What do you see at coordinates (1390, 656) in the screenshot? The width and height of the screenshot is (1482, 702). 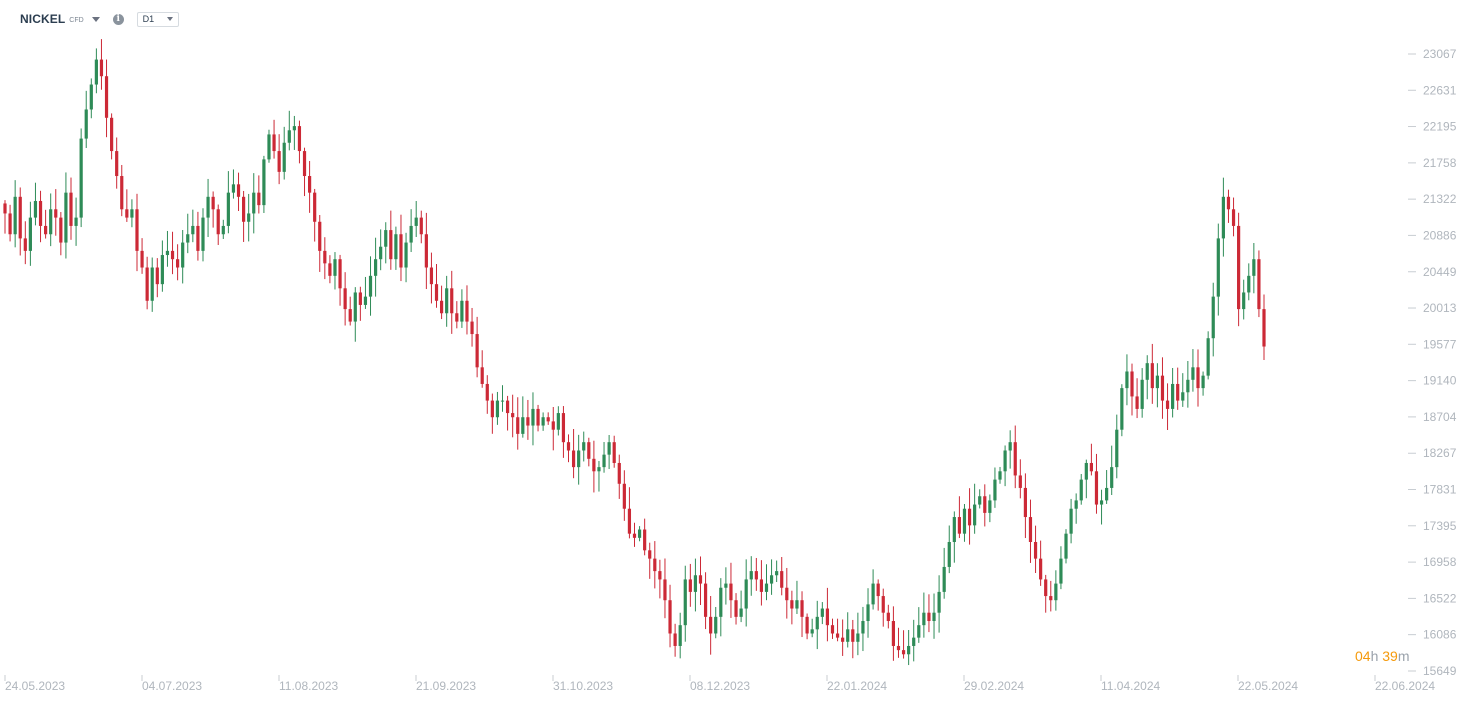 I see `countdown-minutes: 39` at bounding box center [1390, 656].